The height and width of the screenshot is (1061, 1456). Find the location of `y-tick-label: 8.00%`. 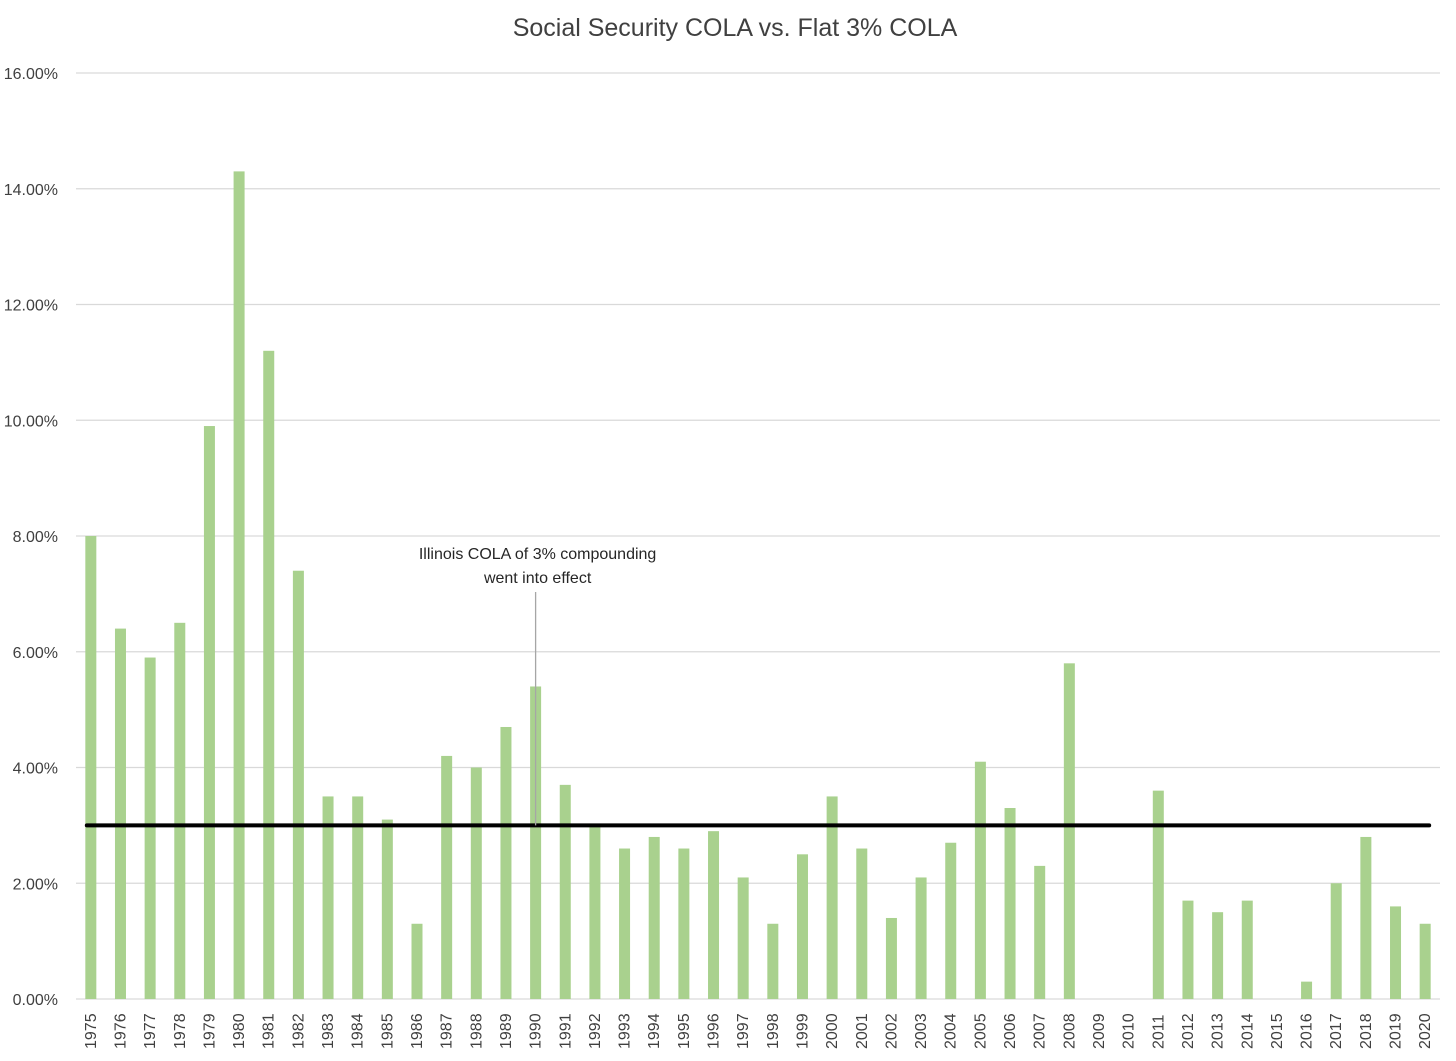

y-tick-label: 8.00% is located at coordinates (35, 537).